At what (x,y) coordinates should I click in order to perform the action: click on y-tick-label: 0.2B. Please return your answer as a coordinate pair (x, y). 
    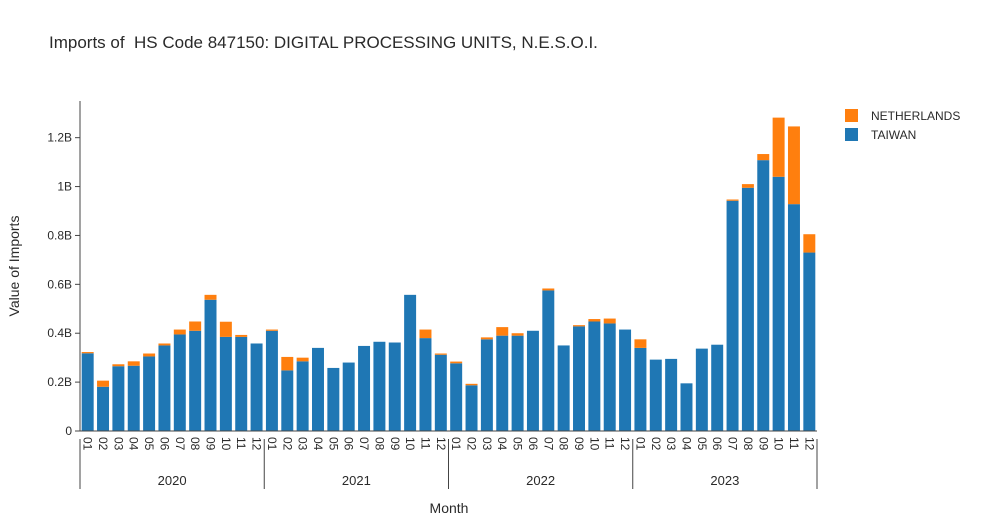
    Looking at the image, I should click on (59, 382).